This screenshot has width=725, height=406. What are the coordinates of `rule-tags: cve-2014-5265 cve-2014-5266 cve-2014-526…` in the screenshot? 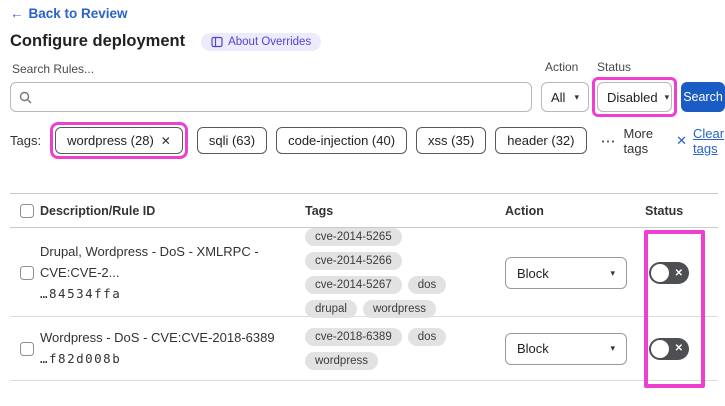 It's located at (405, 273).